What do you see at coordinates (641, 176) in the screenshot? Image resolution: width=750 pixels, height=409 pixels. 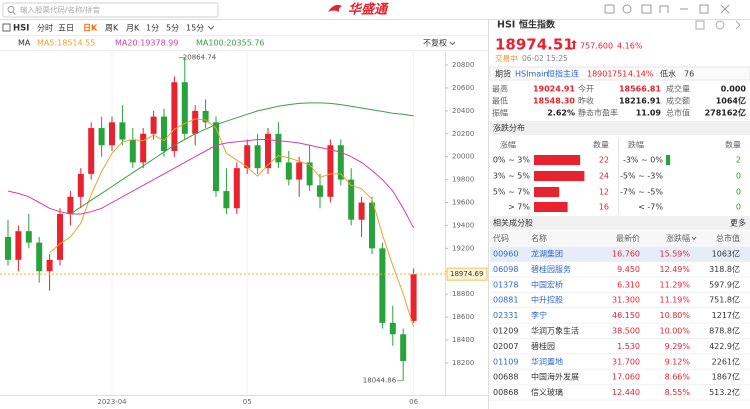 I see `dist-range: -5% ~ -3%` at bounding box center [641, 176].